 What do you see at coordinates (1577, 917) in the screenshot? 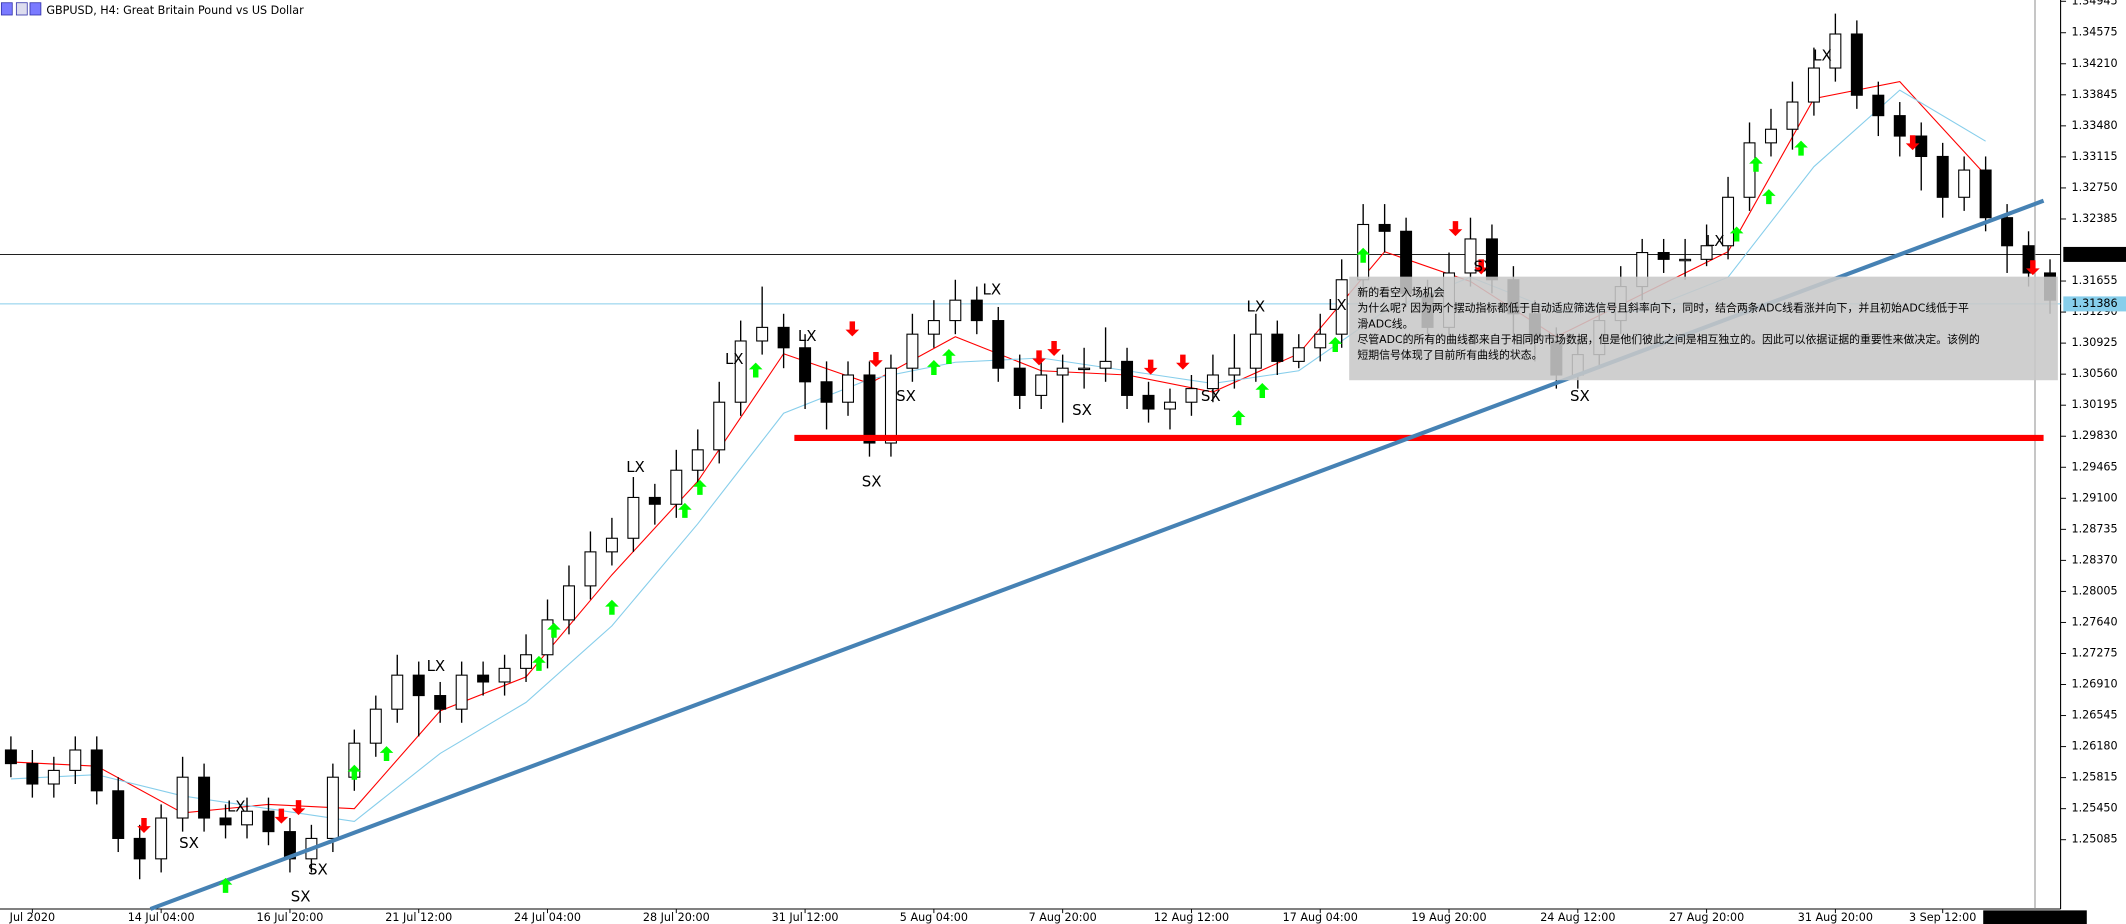
I see `x-tick-label: 24 Aug 12:00` at bounding box center [1577, 917].